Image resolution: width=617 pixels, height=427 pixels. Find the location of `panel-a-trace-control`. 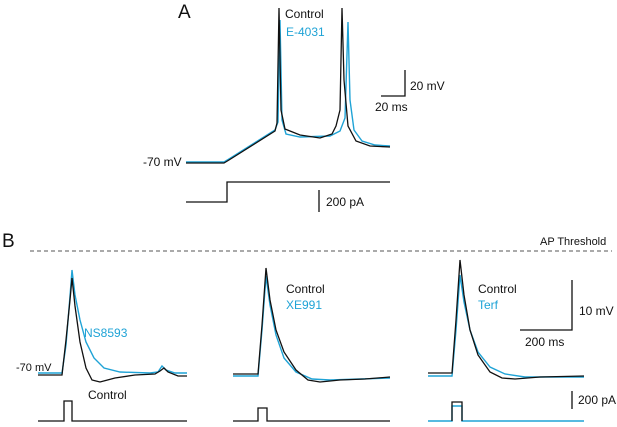

panel-a-trace-control is located at coordinates (288, 85).